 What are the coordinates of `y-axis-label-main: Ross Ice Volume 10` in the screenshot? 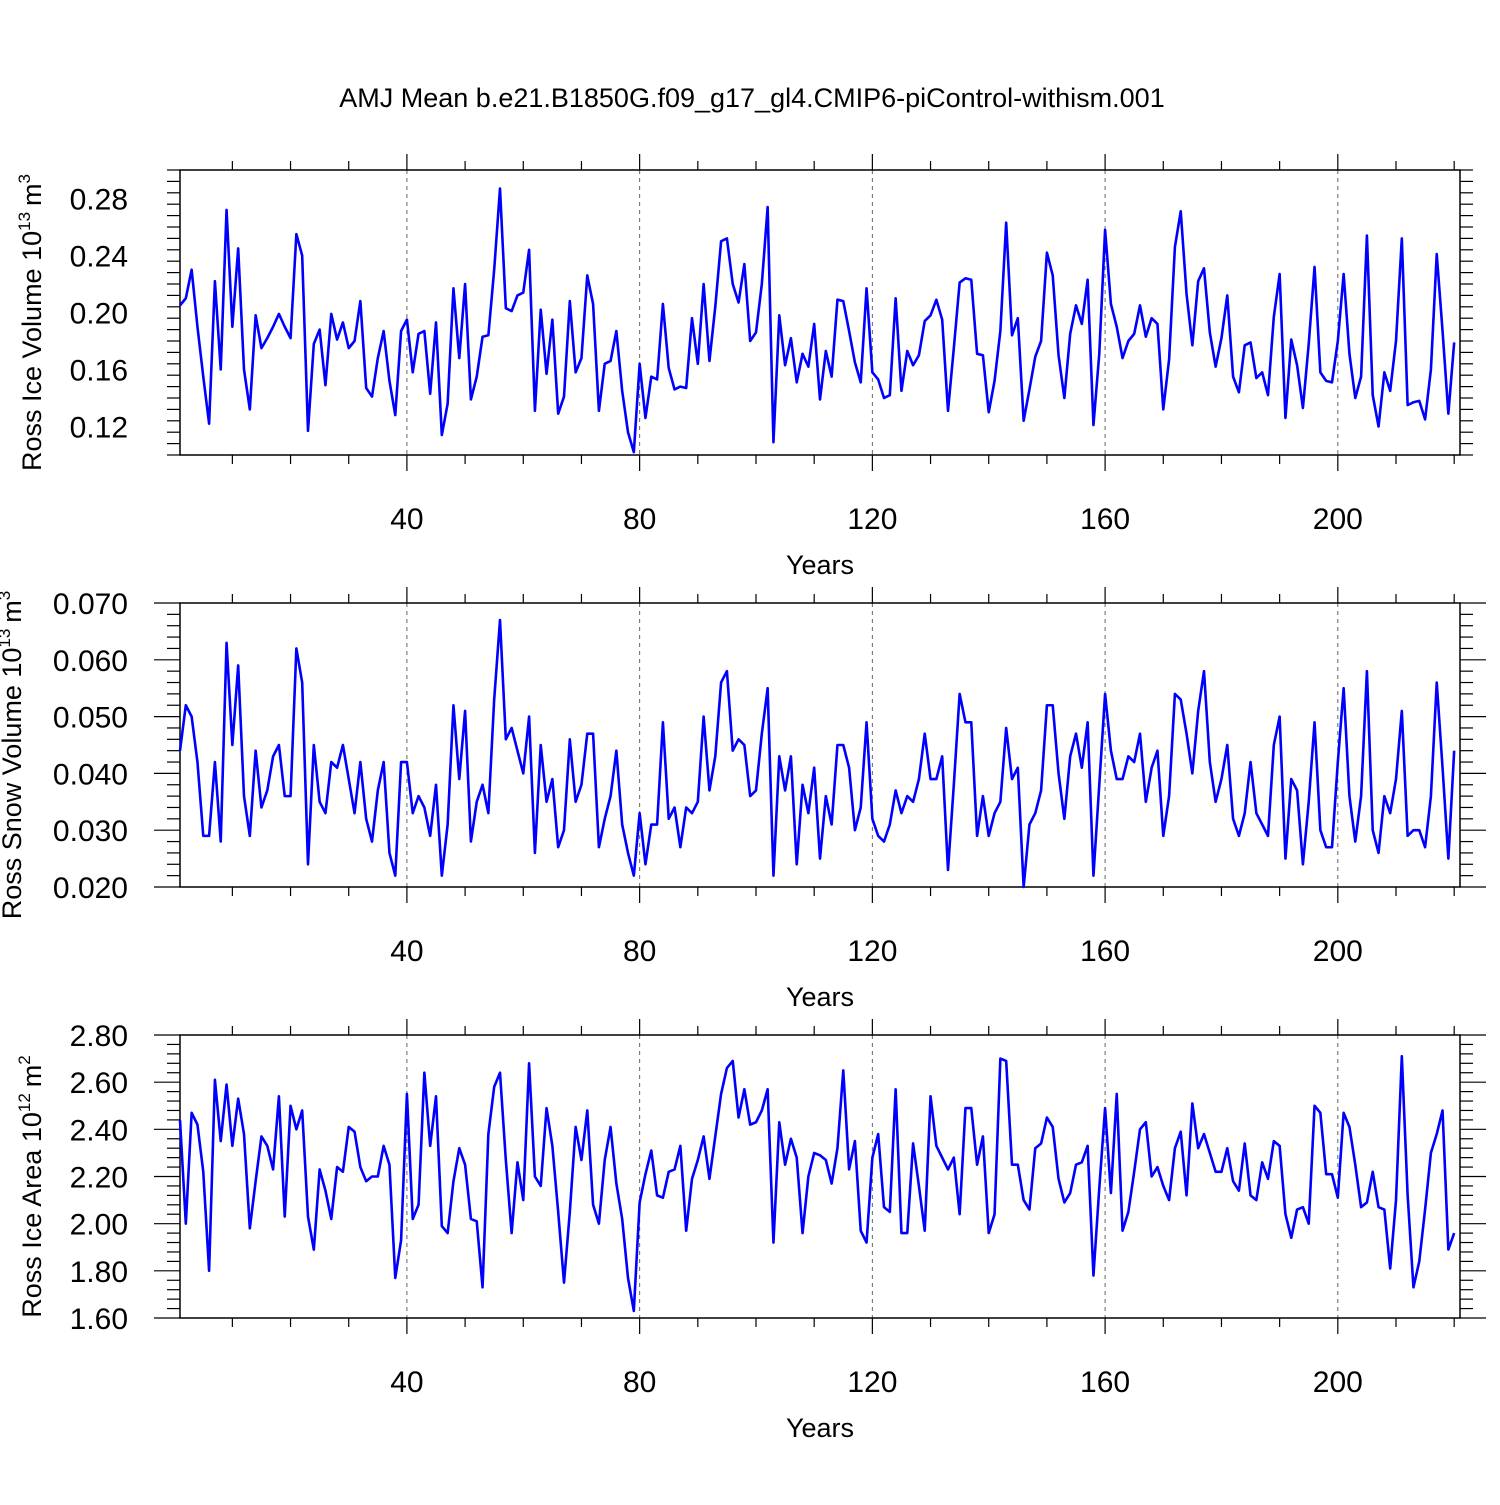 It's located at (32, 351).